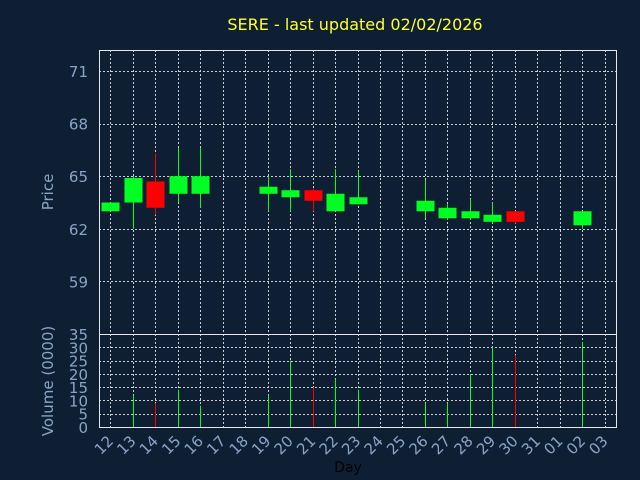  What do you see at coordinates (48, 192) in the screenshot?
I see `price-axis-label: Price` at bounding box center [48, 192].